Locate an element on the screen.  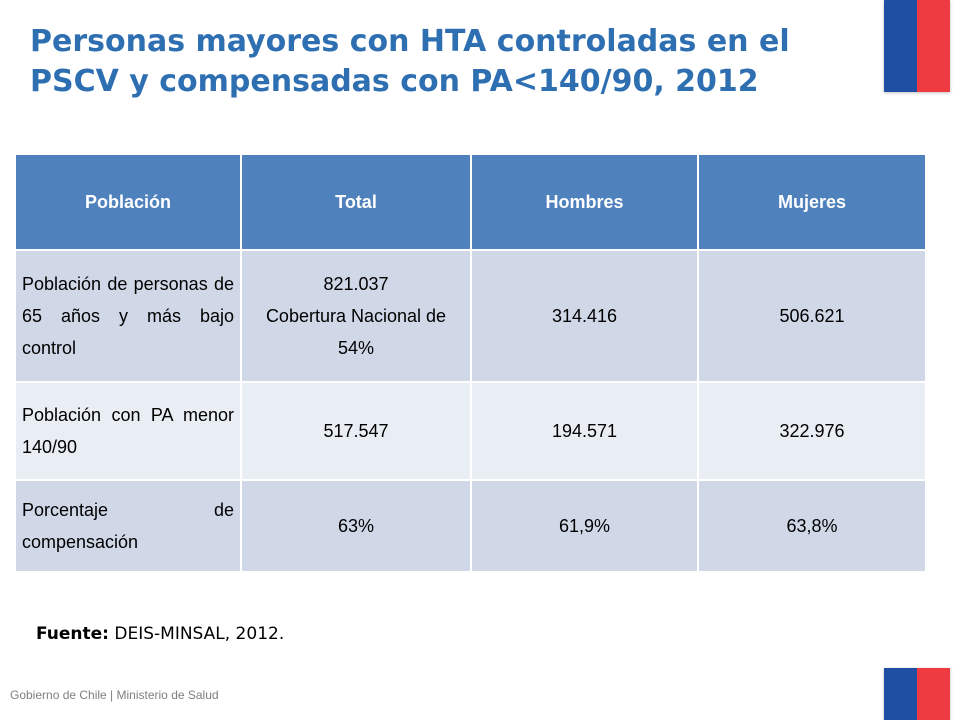
chile-flag-logo-top is located at coordinates (917, 46).